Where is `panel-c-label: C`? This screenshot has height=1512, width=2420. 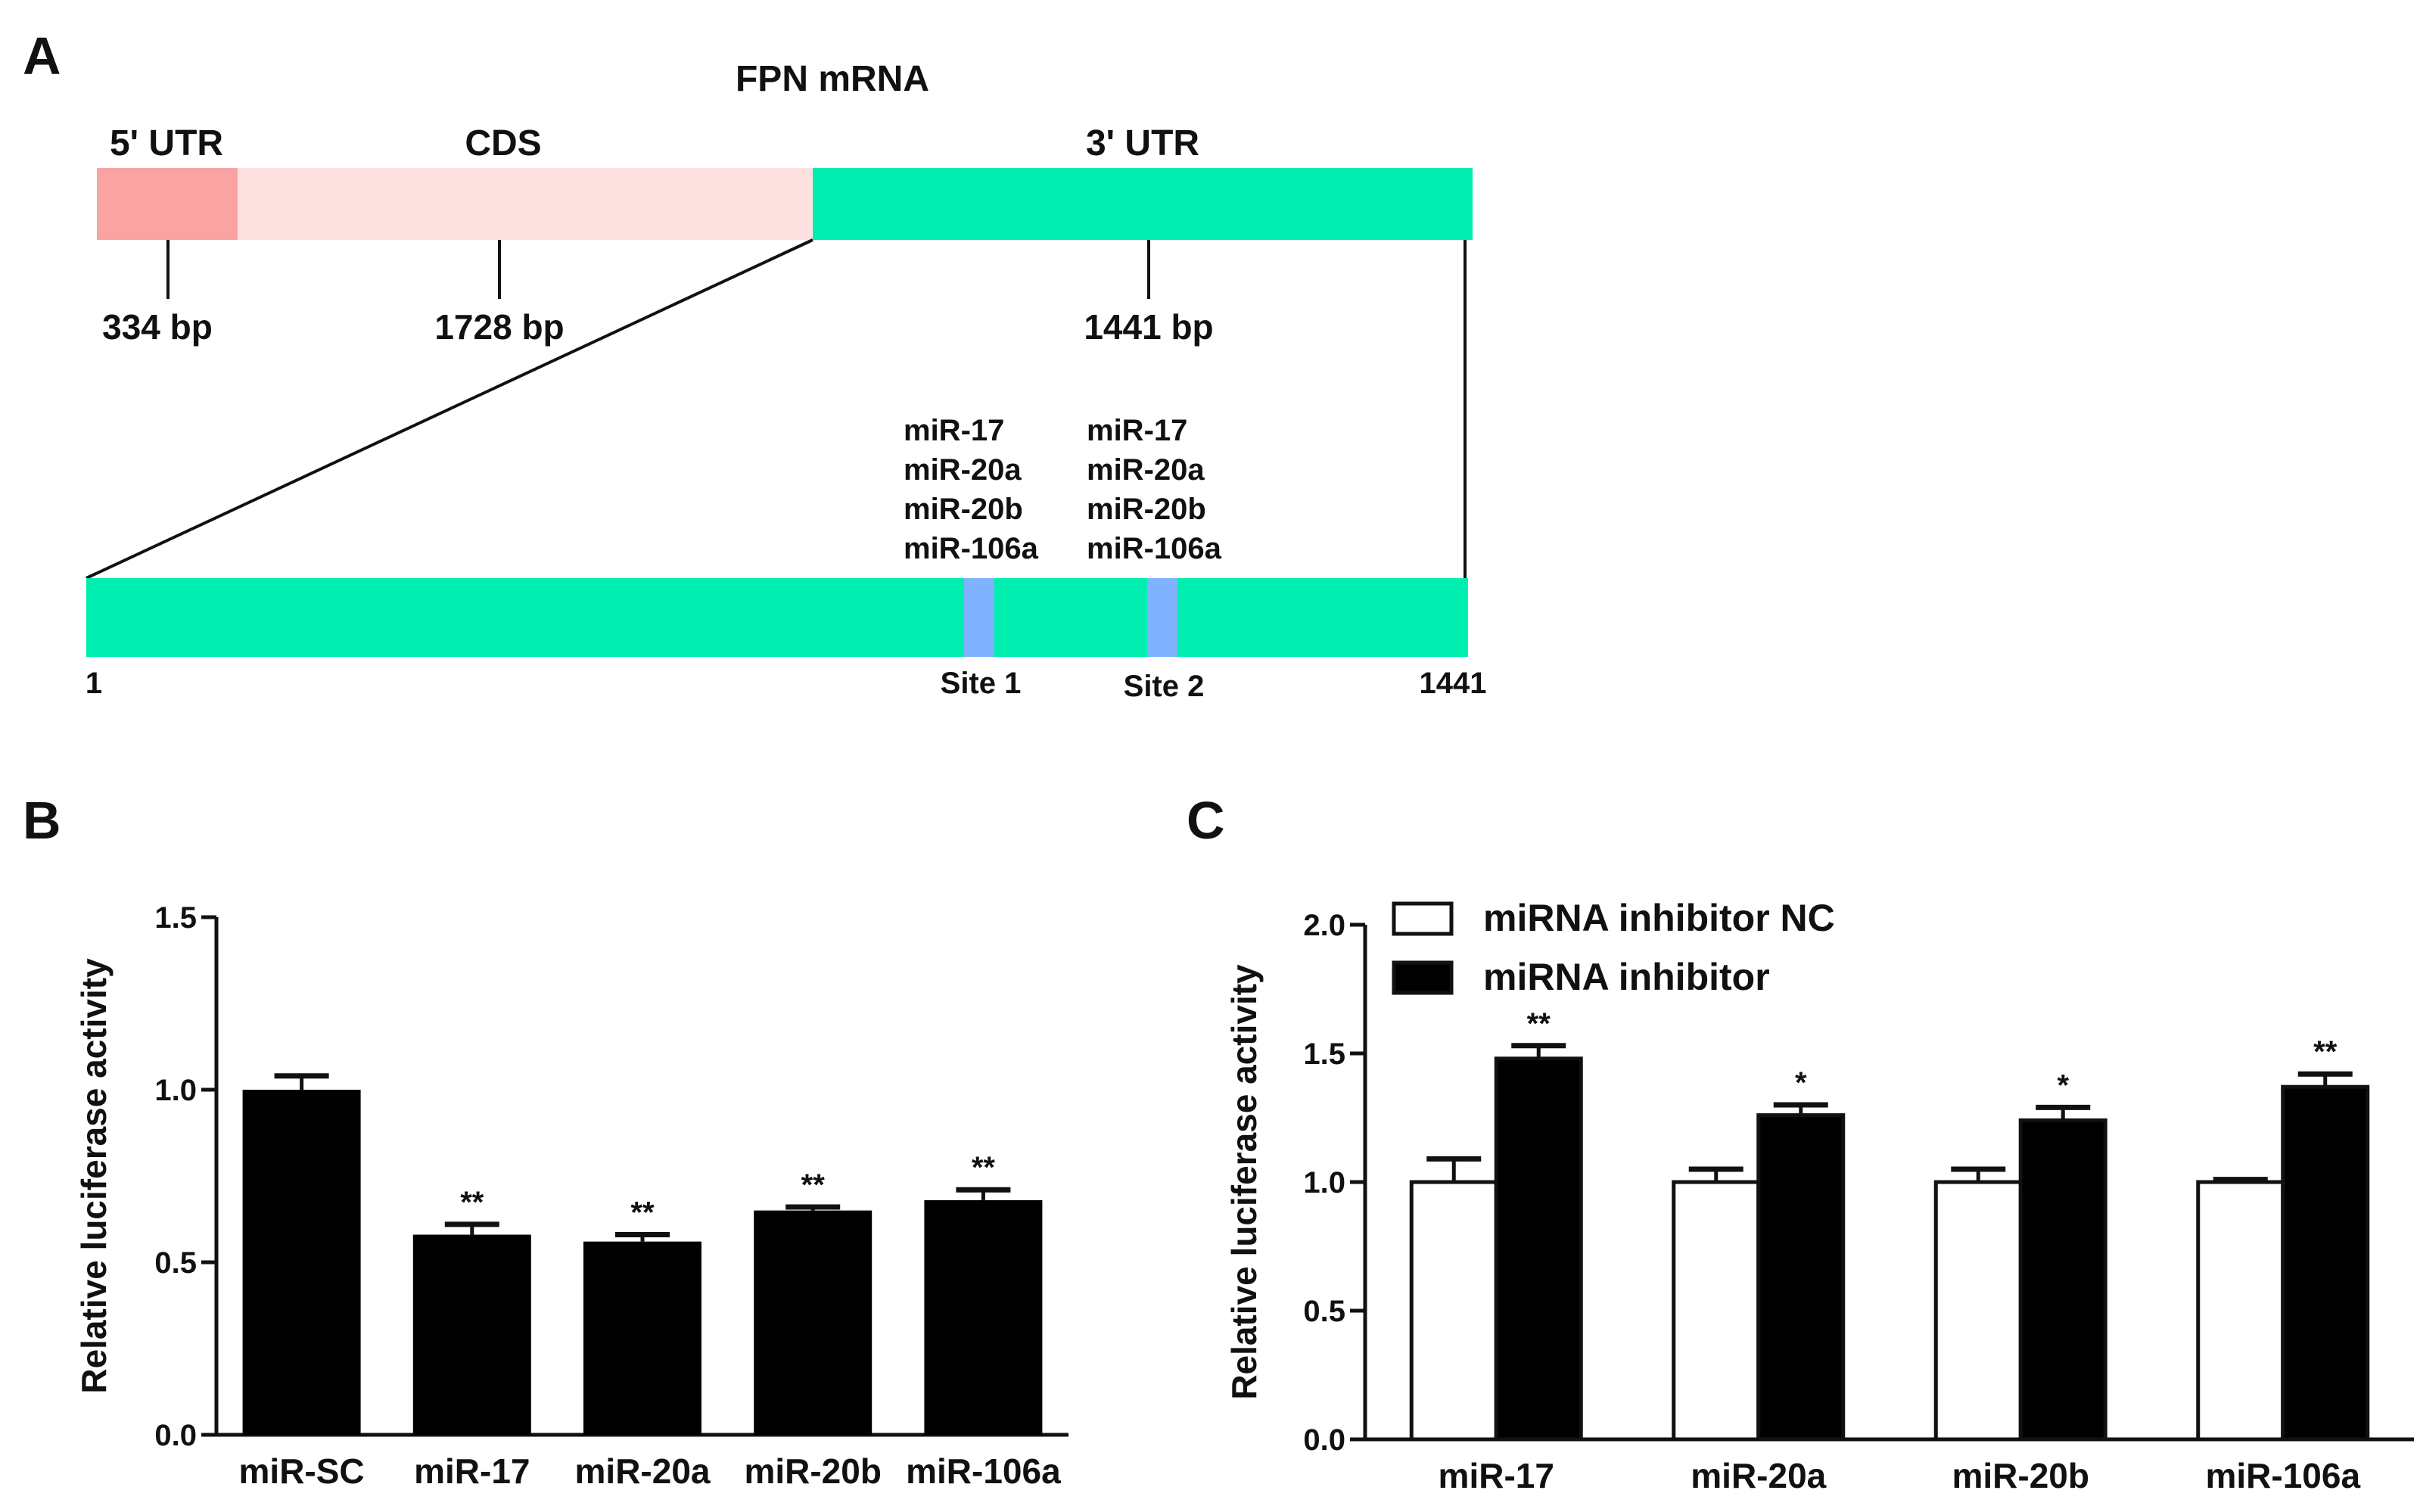
panel-c-label: C is located at coordinates (1206, 821).